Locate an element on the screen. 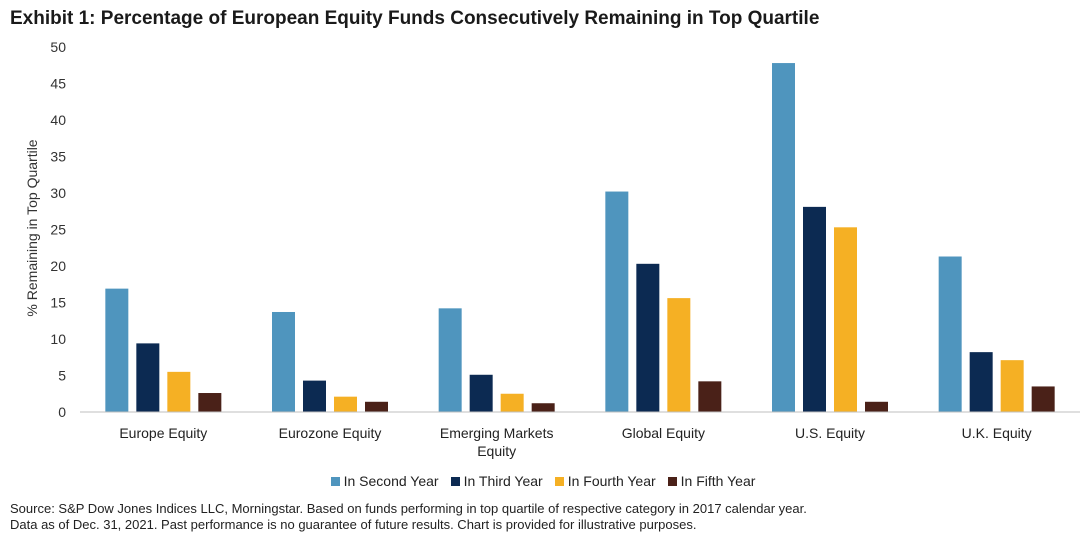 This screenshot has width=1086, height=538. y-tick-label: 10 is located at coordinates (58, 339).